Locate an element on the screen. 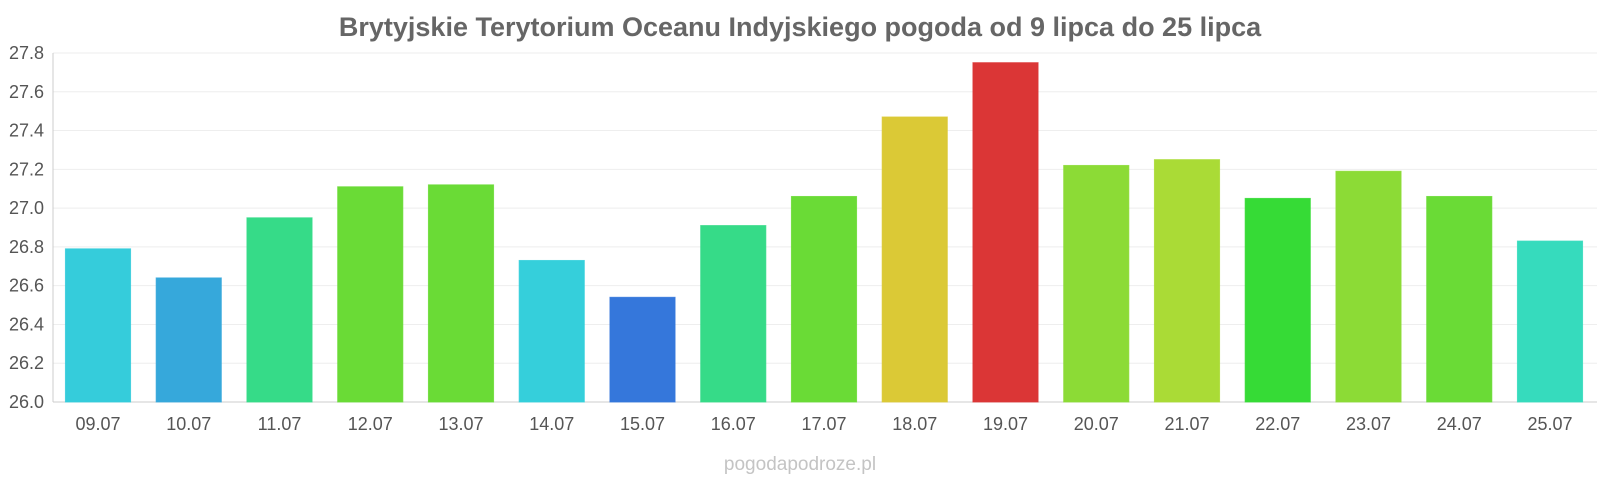  bar-14.07 is located at coordinates (551, 331).